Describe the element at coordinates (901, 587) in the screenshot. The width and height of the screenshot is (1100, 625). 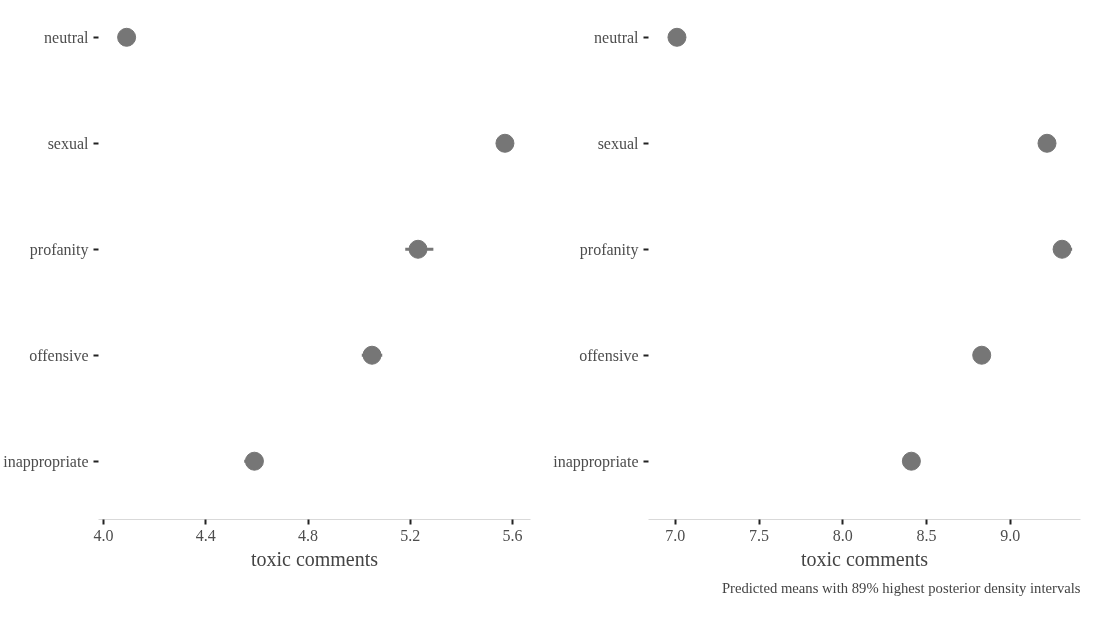
I see `text: Predicted means with 89% highest posterior density intervals` at that location.